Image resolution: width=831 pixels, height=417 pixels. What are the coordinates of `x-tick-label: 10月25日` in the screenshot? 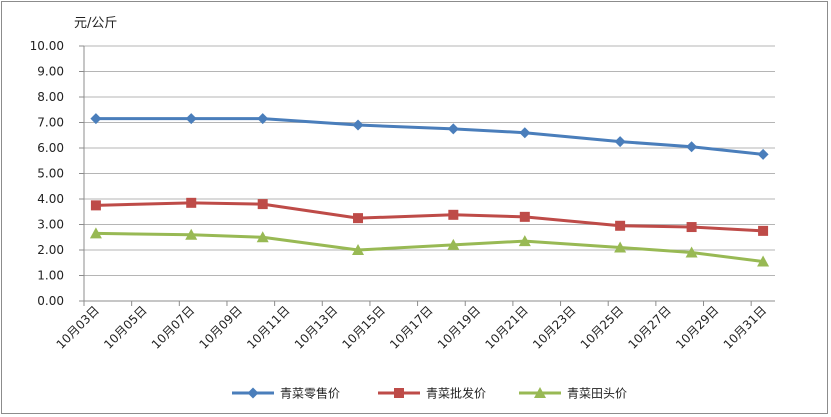 It's located at (602, 327).